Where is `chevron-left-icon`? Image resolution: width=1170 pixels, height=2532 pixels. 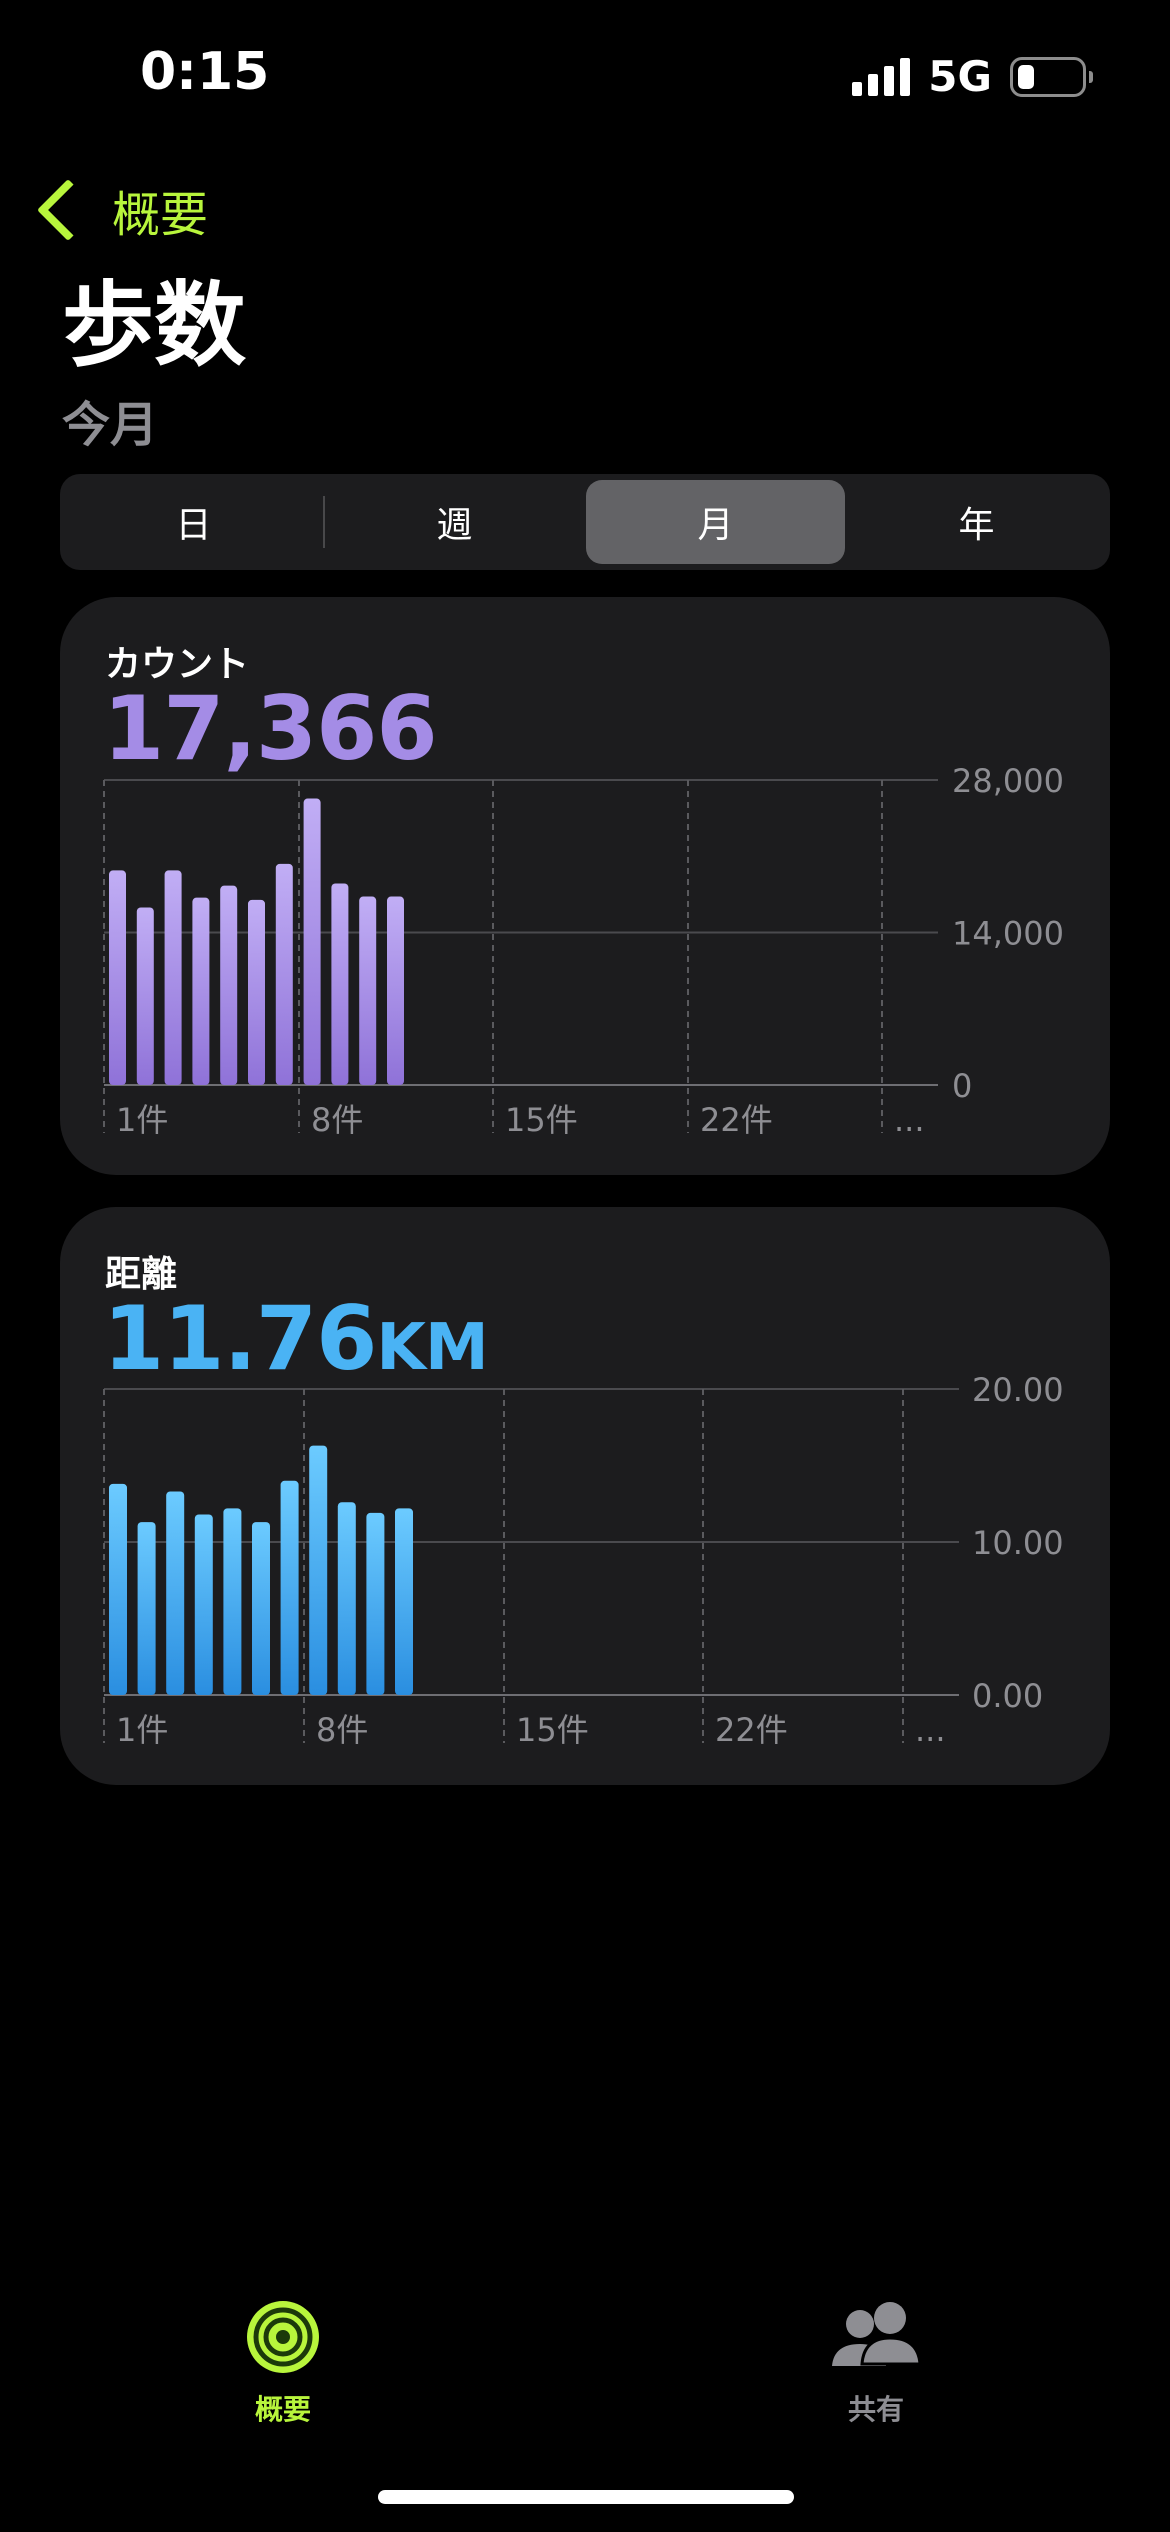
chevron-left-icon is located at coordinates (68, 210).